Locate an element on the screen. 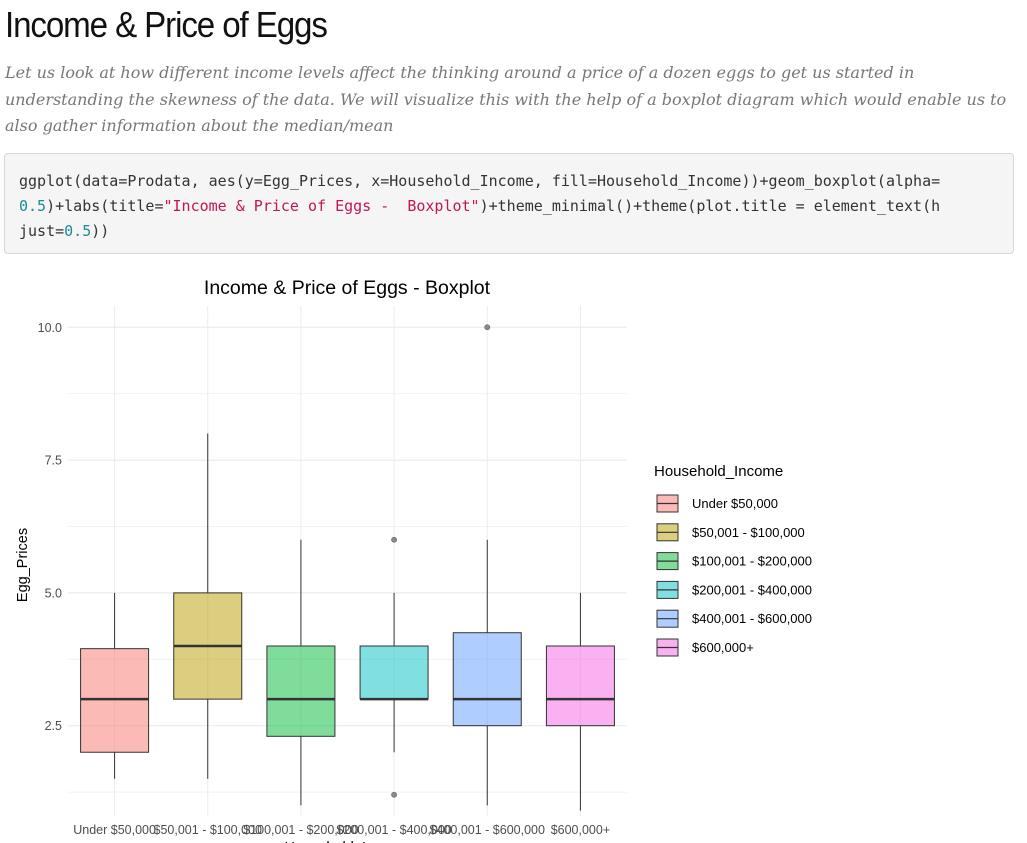 This screenshot has height=843, width=1027. legend-label: $100,001 - $200,000 is located at coordinates (752, 561).